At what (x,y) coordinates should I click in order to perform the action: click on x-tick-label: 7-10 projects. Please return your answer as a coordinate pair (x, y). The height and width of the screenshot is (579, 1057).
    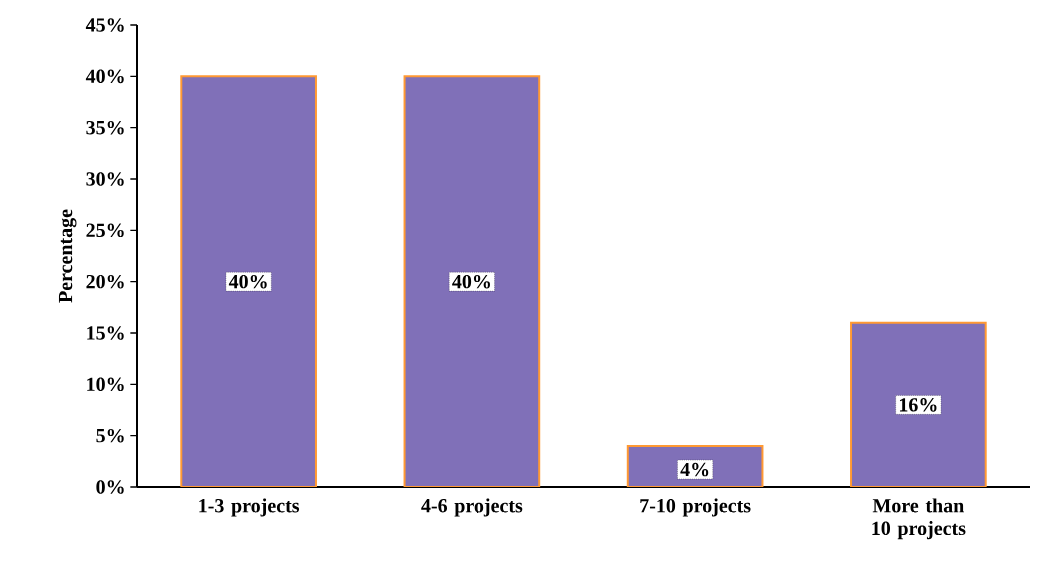
    Looking at the image, I should click on (695, 507).